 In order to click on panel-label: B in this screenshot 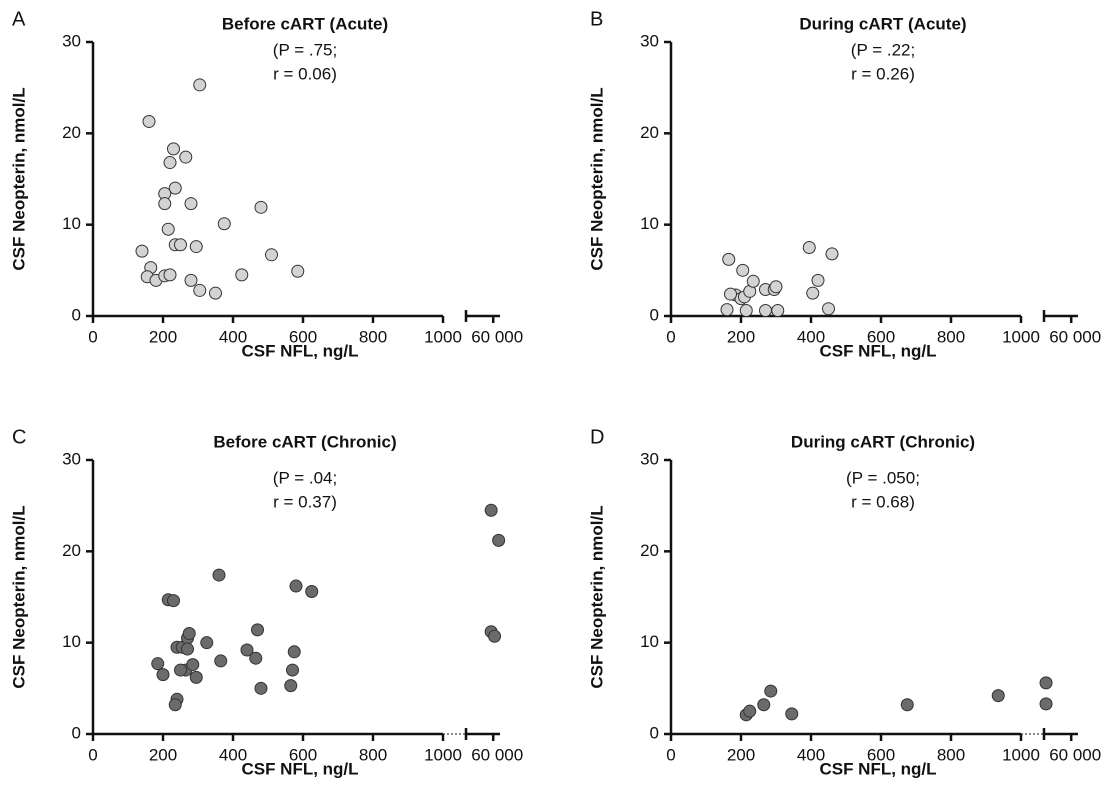, I will do `click(596, 19)`.